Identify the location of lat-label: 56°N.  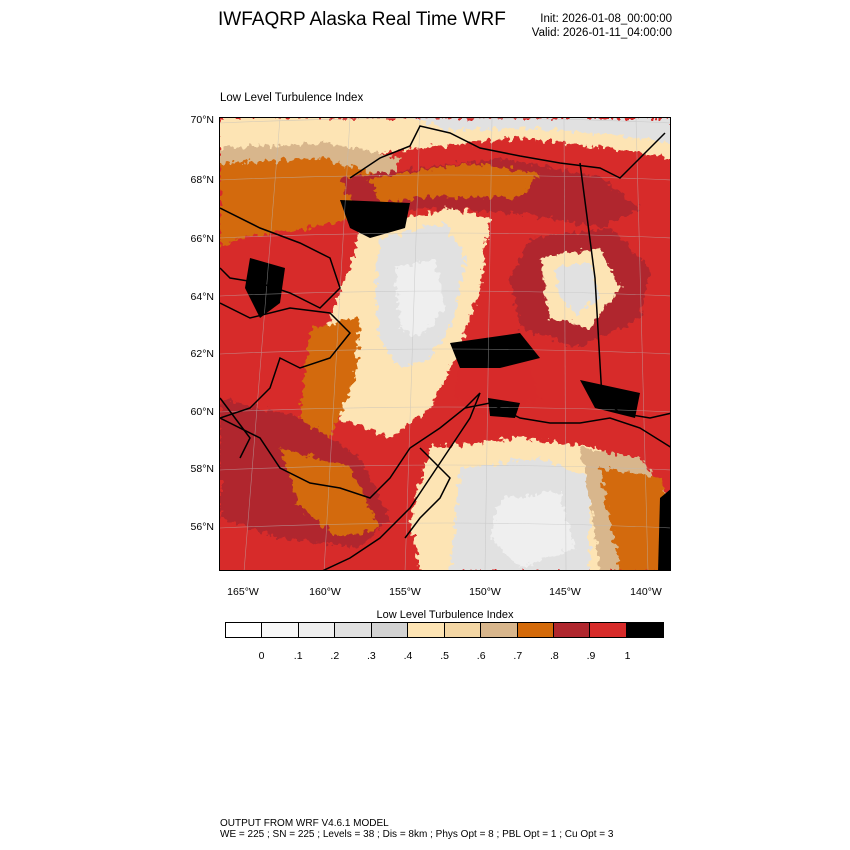
(202, 527).